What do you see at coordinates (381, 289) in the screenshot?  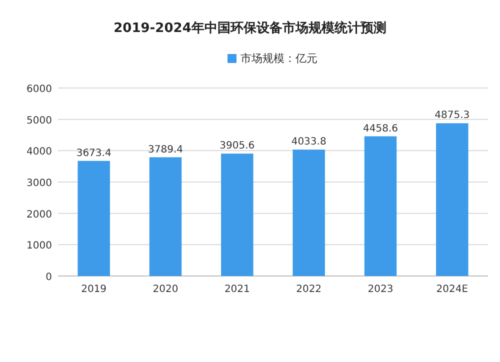 I see `x-tick-label: 2023` at bounding box center [381, 289].